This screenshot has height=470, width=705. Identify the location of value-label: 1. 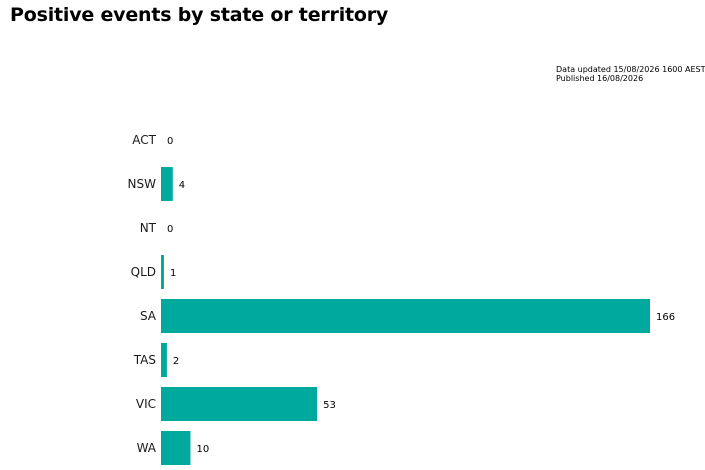
(173, 273).